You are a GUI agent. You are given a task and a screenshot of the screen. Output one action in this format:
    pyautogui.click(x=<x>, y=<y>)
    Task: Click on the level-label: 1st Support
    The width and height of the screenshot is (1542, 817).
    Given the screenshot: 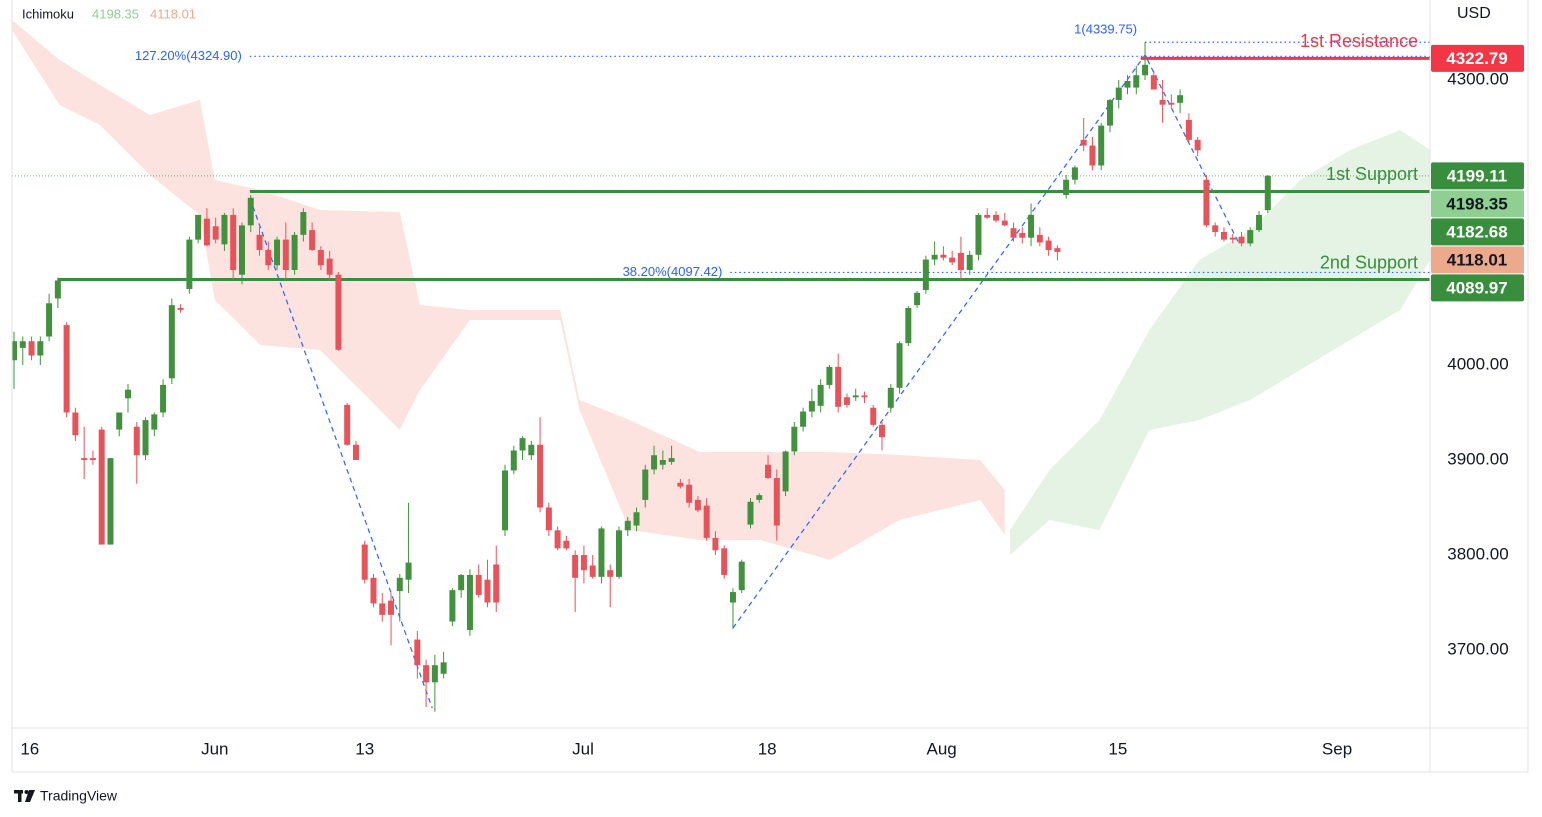 What is the action you would take?
    pyautogui.click(x=1372, y=174)
    